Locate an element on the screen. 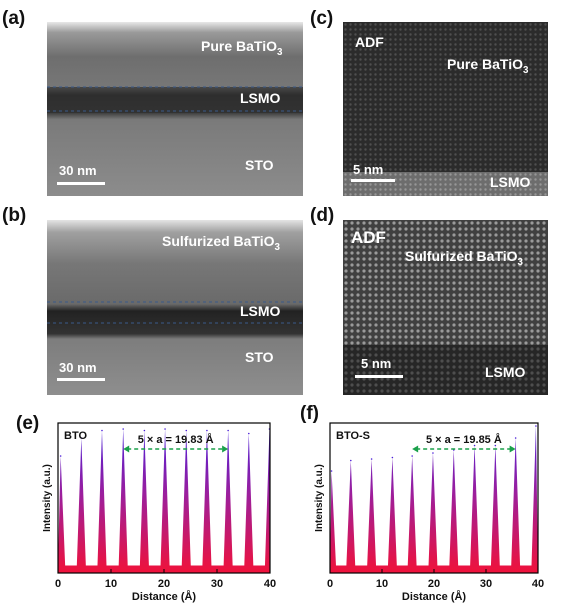 The image size is (586, 615). adf-image-sulfurized-bto: ADF Sulfurized BaTiO3 5 nm LSMO is located at coordinates (445, 307).